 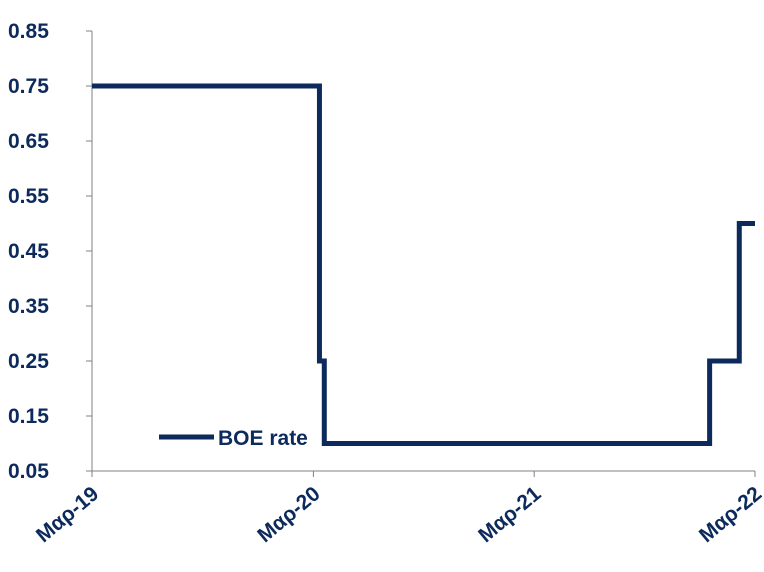 What do you see at coordinates (28, 86) in the screenshot?
I see `y-tick-label: 0.75` at bounding box center [28, 86].